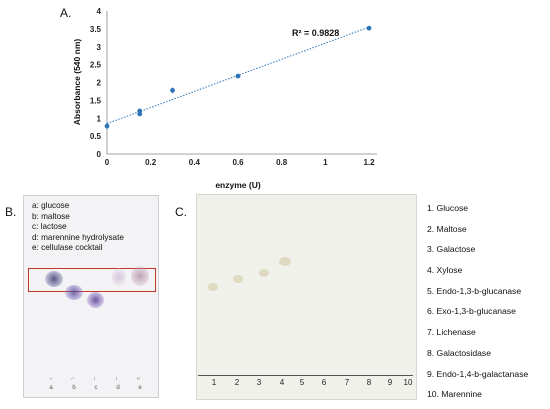 The height and width of the screenshot is (409, 550). What do you see at coordinates (51, 205) in the screenshot?
I see `legend-item: a: glucose` at bounding box center [51, 205].